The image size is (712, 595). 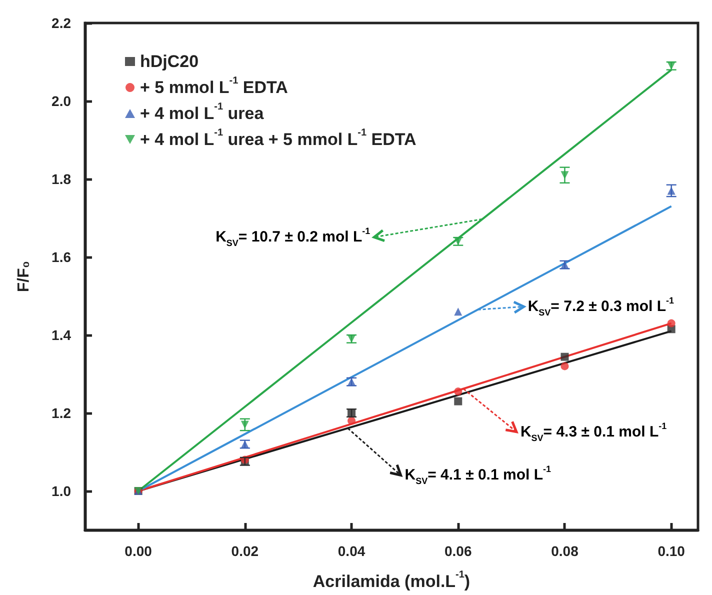 What do you see at coordinates (62, 413) in the screenshot?
I see `y-tick-label: 1.2` at bounding box center [62, 413].